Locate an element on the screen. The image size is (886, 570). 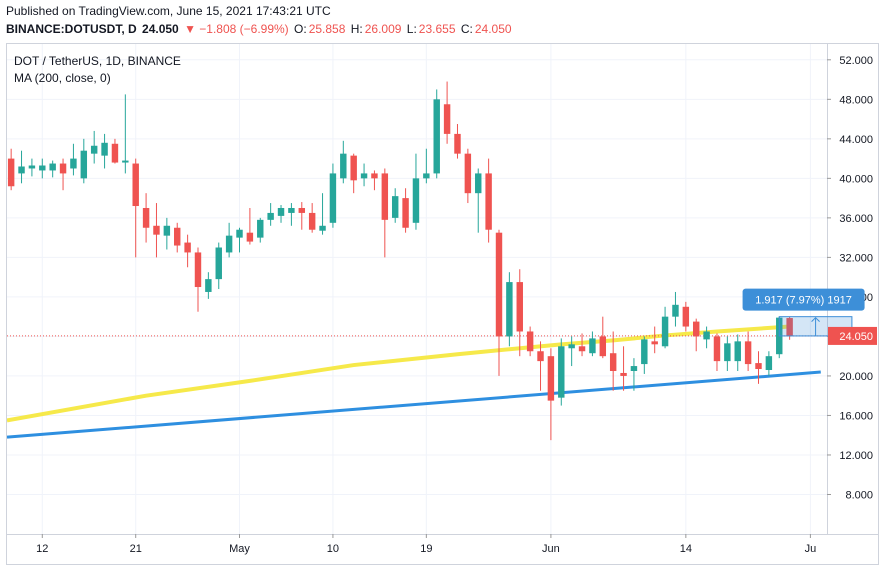
time-axis-label: Ju is located at coordinates (811, 549).